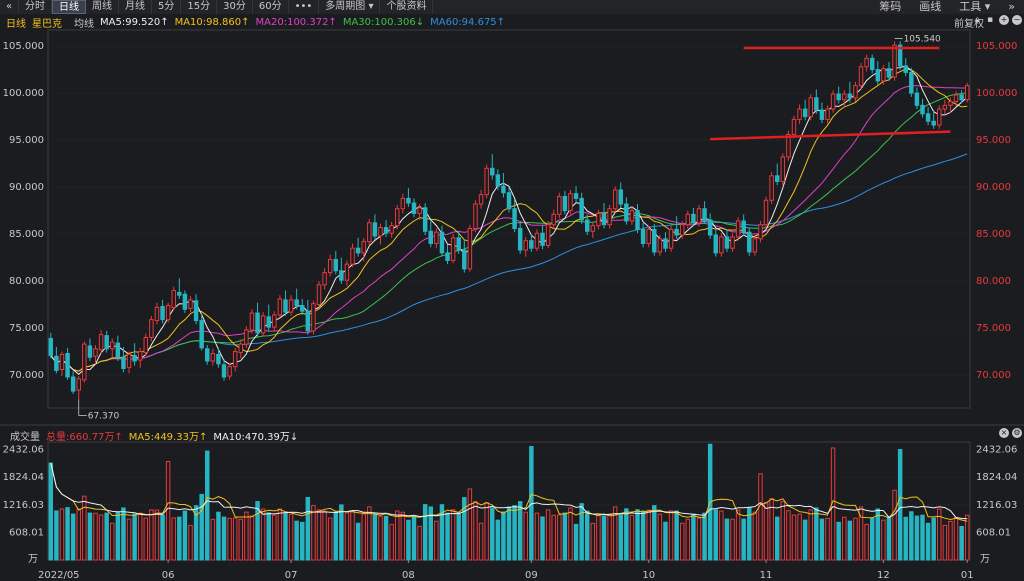 The height and width of the screenshot is (581, 1024). Describe the element at coordinates (167, 7) in the screenshot. I see `tab-4: 5分` at that location.